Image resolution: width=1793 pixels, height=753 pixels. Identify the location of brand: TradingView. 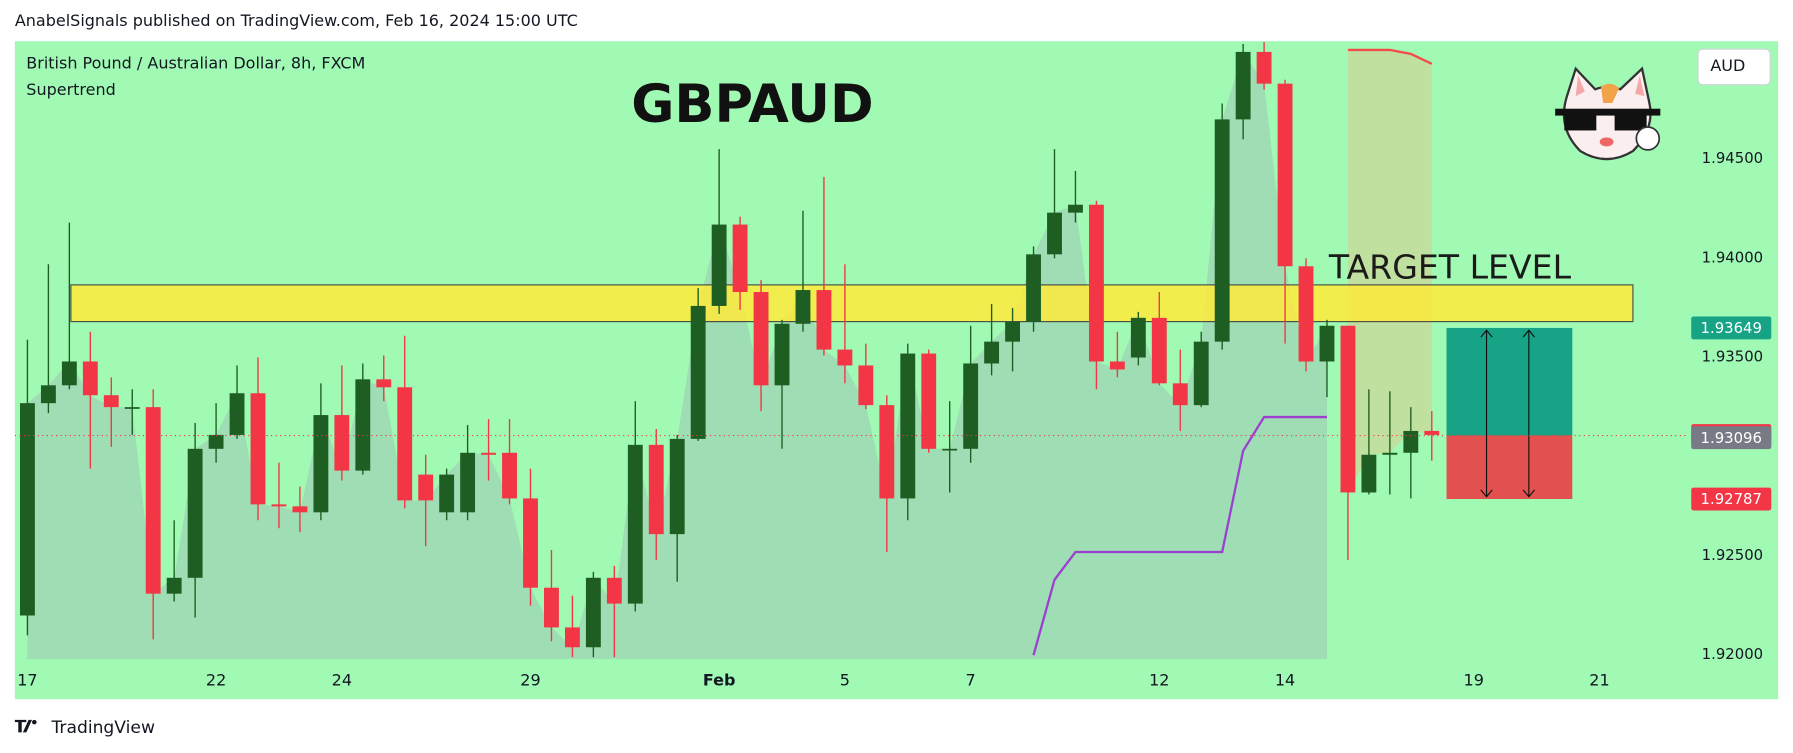
(102, 728).